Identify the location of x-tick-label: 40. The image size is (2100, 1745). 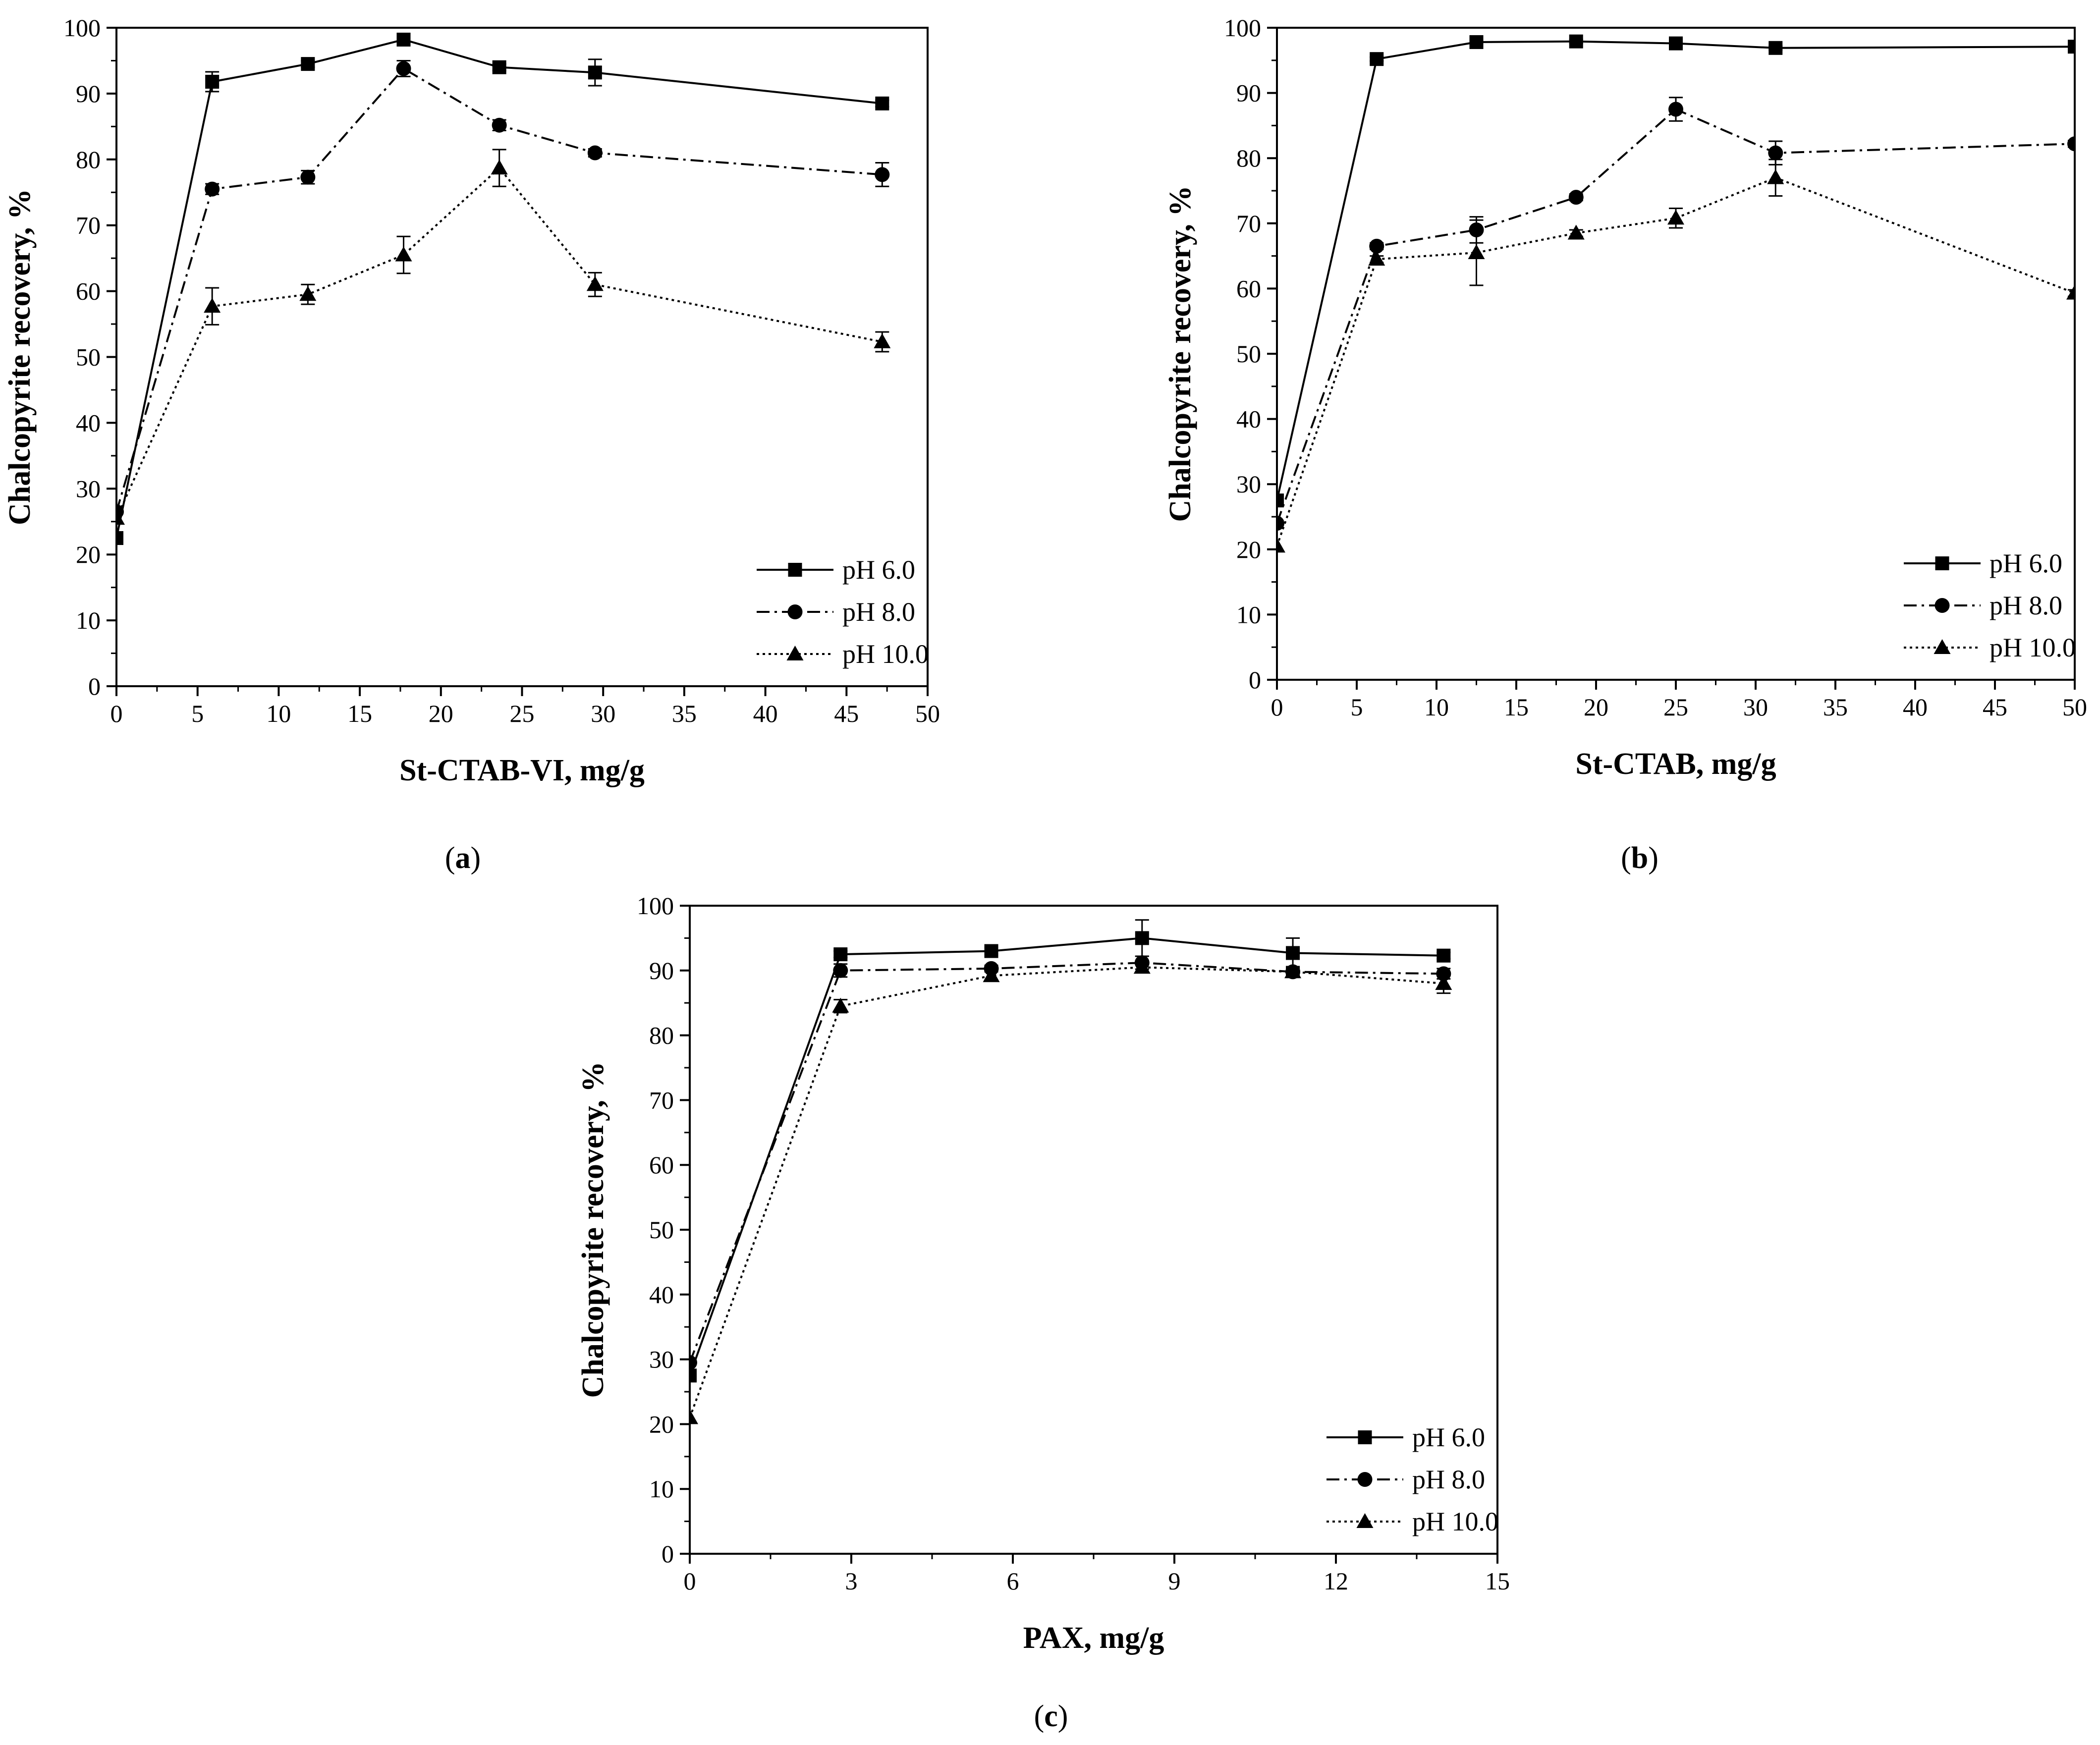
(765, 713).